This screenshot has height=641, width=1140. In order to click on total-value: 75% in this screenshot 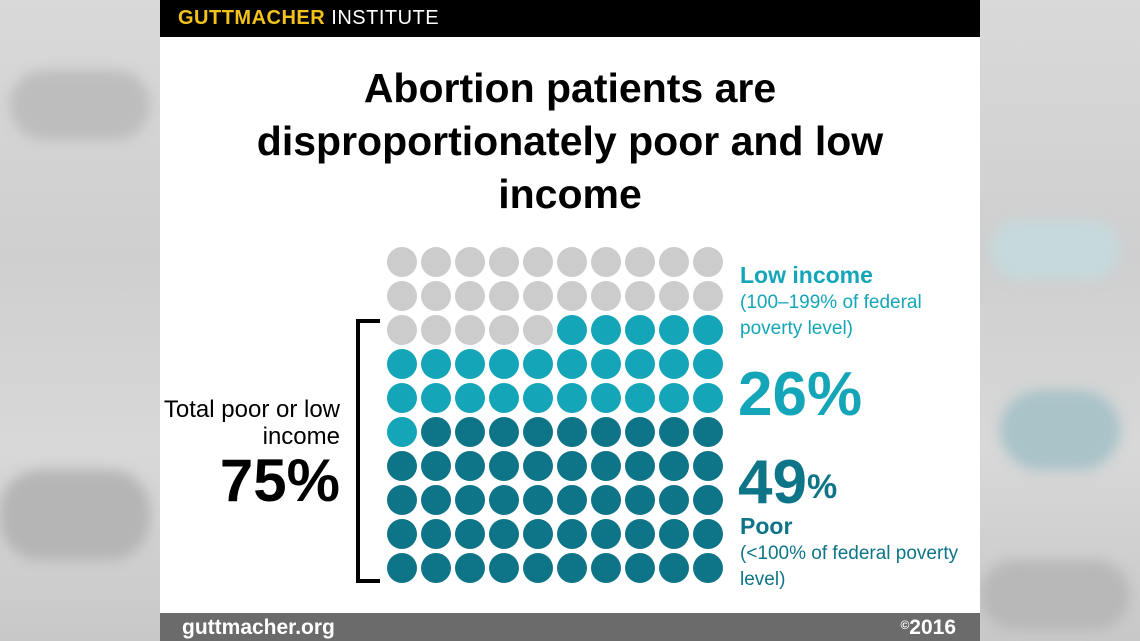, I will do `click(279, 480)`.